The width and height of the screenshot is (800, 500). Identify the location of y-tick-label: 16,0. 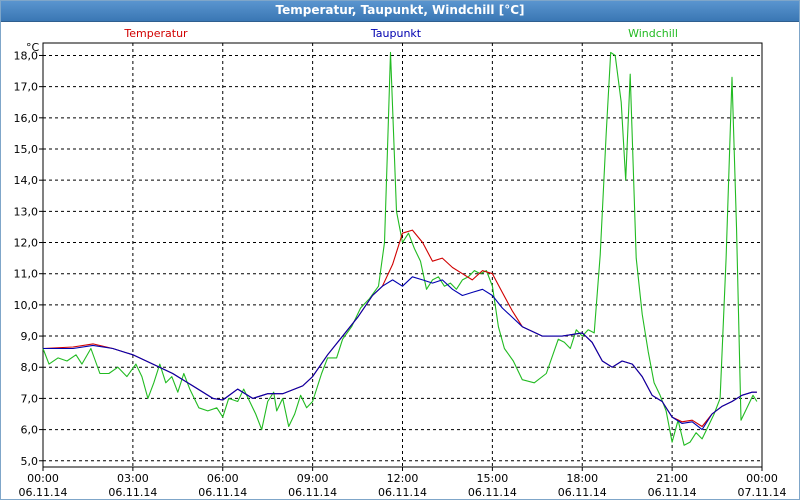
(26, 118).